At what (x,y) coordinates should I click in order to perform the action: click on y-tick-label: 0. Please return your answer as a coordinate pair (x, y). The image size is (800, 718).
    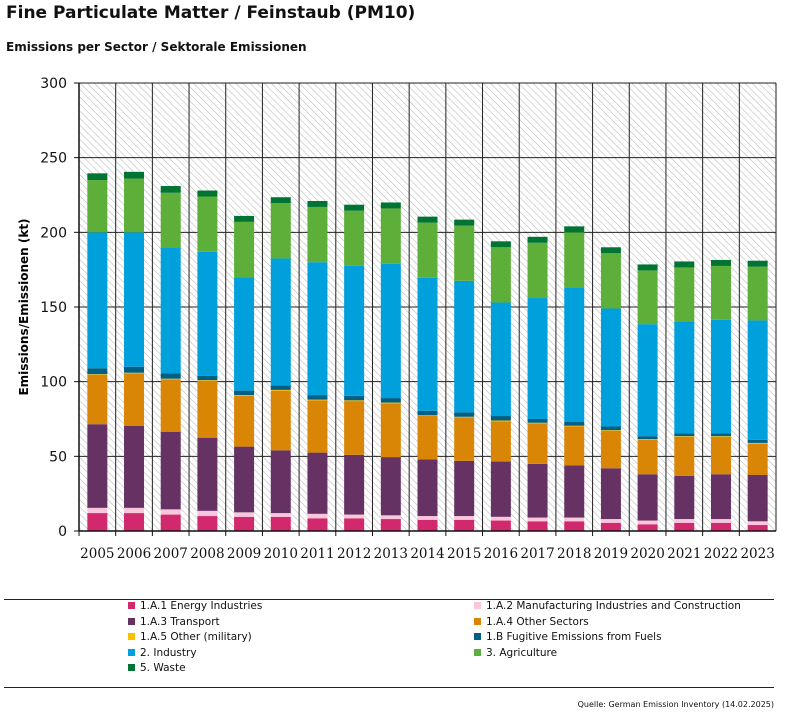
    Looking at the image, I should click on (62, 532).